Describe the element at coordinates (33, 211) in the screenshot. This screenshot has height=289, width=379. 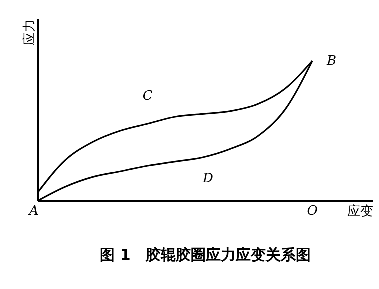
I see `text: A` at that location.